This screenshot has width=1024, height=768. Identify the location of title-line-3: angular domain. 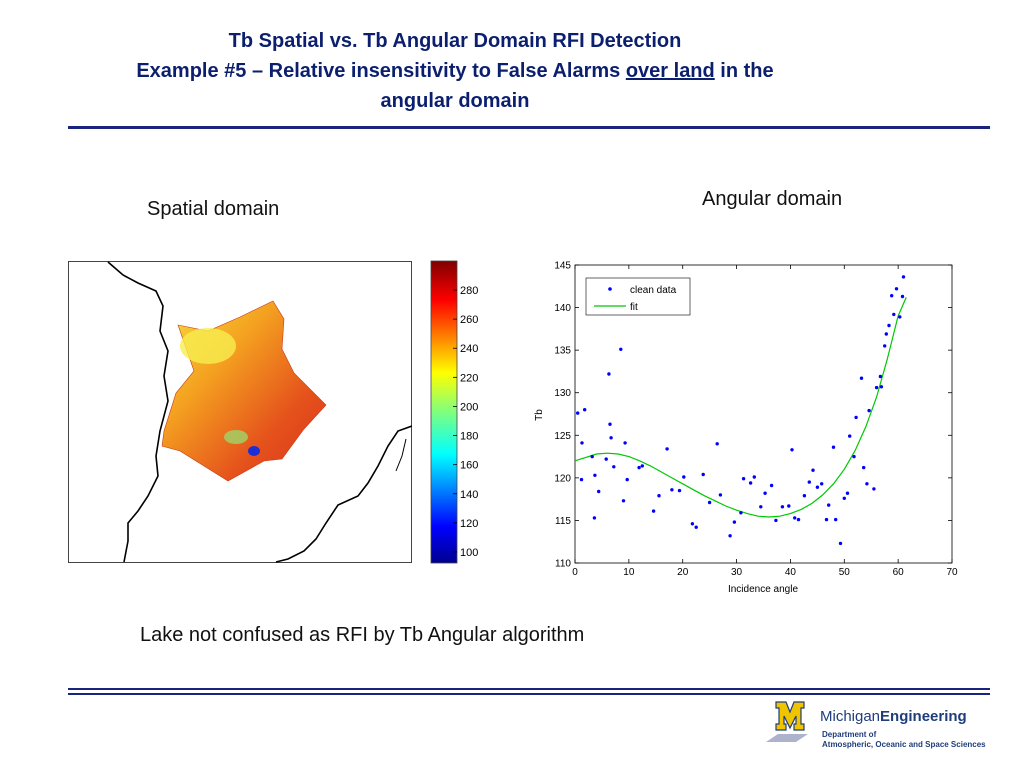
(455, 101).